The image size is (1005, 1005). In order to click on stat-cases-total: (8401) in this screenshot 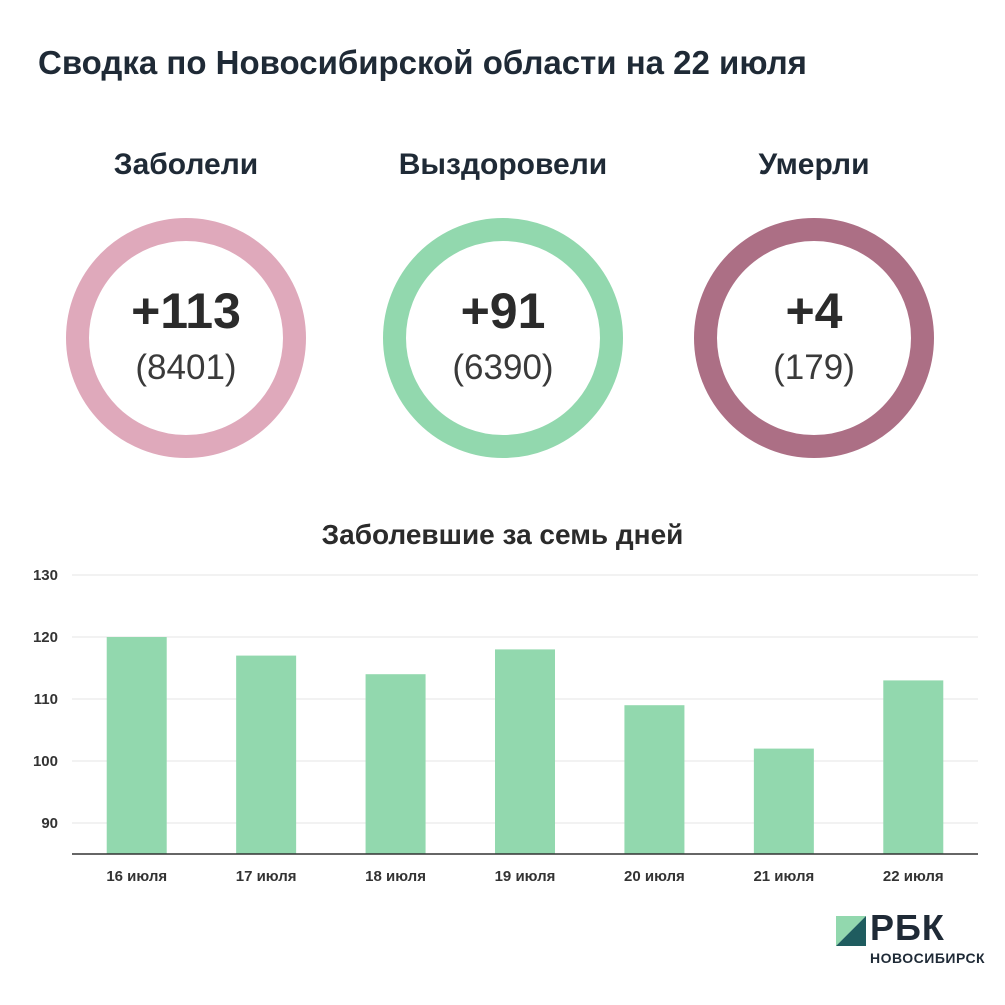, I will do `click(186, 367)`.